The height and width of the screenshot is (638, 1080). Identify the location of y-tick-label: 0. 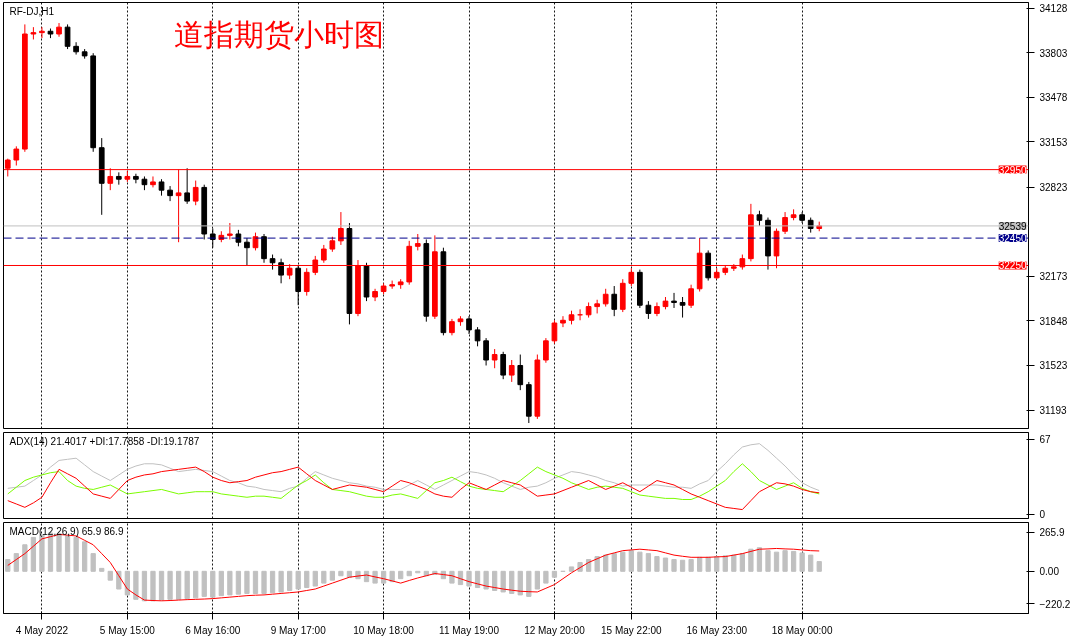
(1042, 515).